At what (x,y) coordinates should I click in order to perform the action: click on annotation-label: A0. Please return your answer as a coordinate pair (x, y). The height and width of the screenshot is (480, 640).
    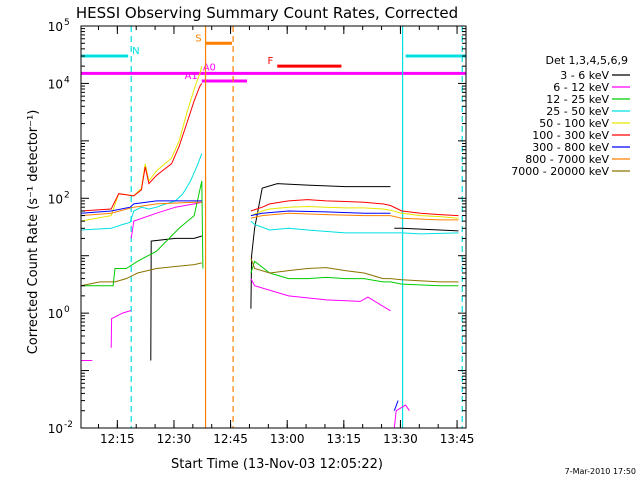
    Looking at the image, I should click on (209, 67).